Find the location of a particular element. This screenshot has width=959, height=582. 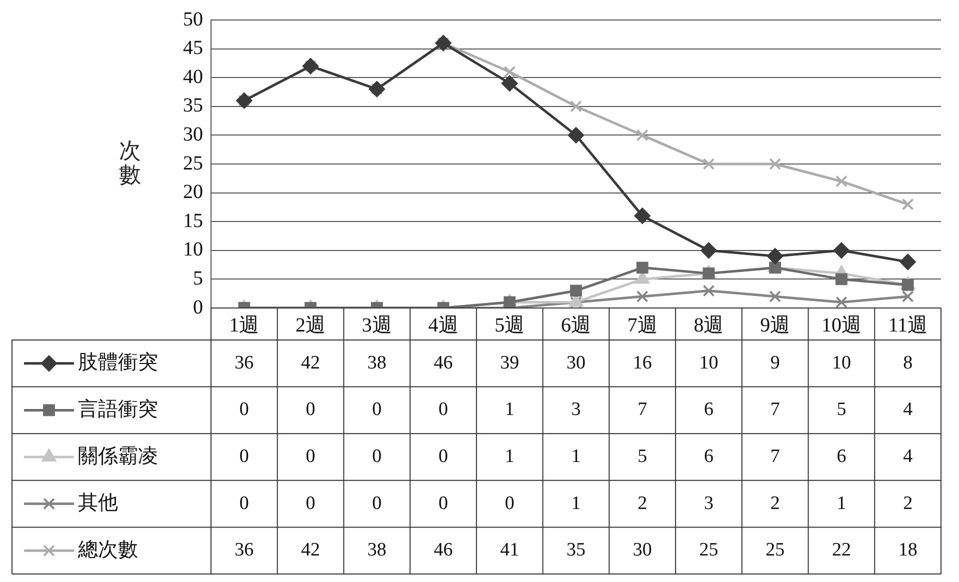

data-label: 9 is located at coordinates (775, 363).